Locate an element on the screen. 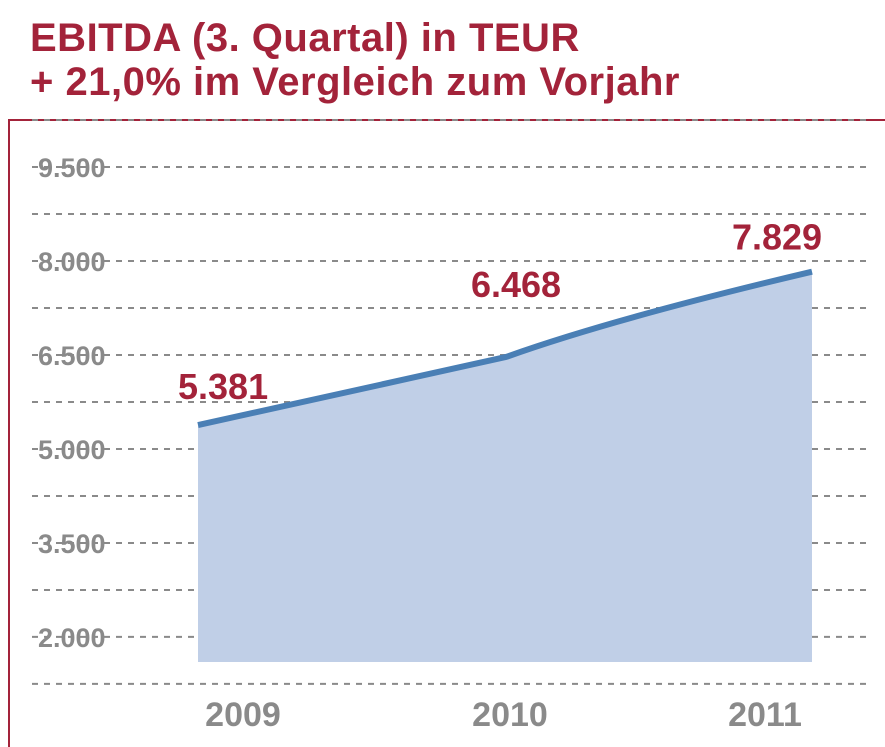 This screenshot has height=747, width=885. x-tick-label: 2009 is located at coordinates (243, 715).